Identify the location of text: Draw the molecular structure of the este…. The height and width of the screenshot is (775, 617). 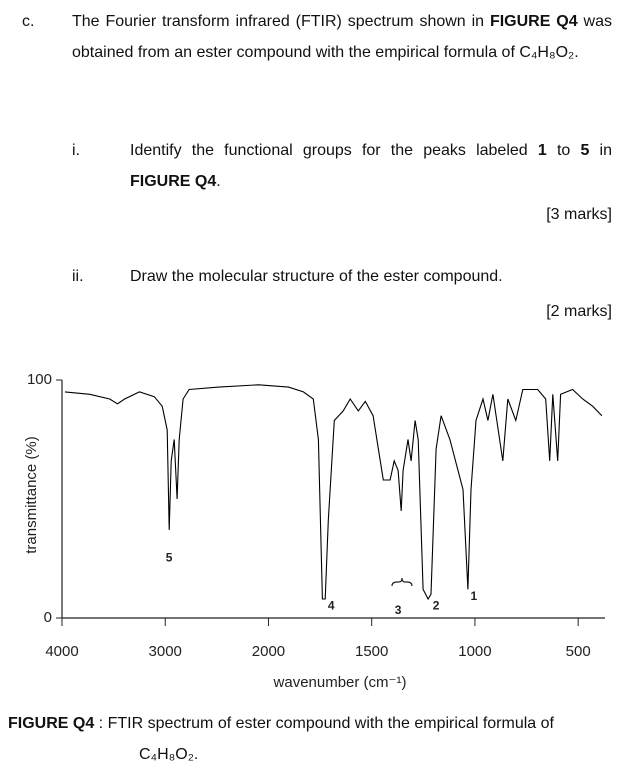
(316, 276).